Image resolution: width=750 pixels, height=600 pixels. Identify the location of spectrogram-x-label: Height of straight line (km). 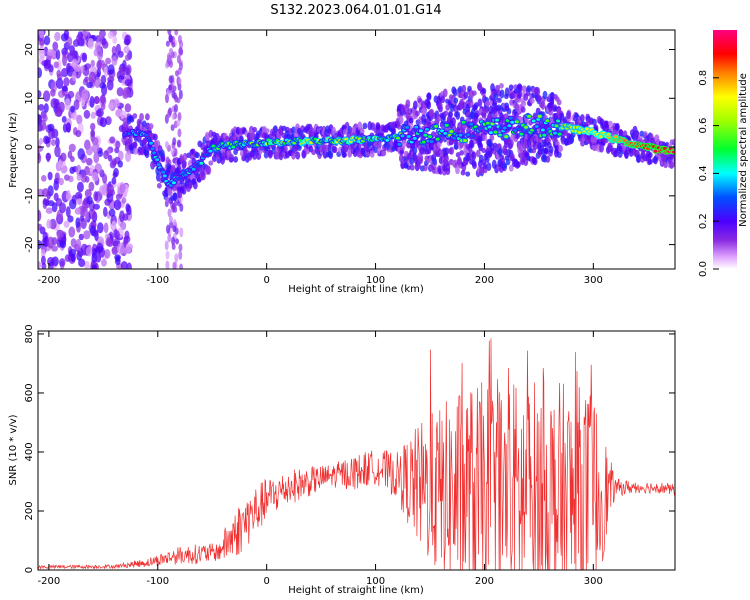
(356, 289).